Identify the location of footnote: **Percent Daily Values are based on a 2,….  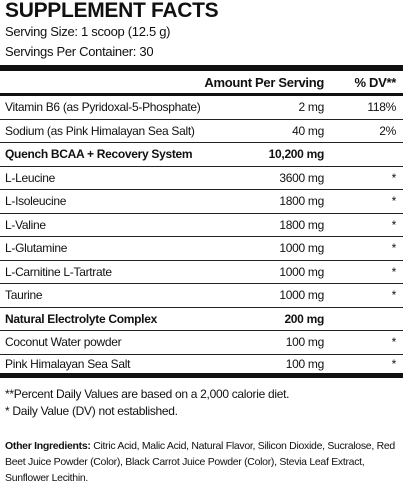
(147, 394).